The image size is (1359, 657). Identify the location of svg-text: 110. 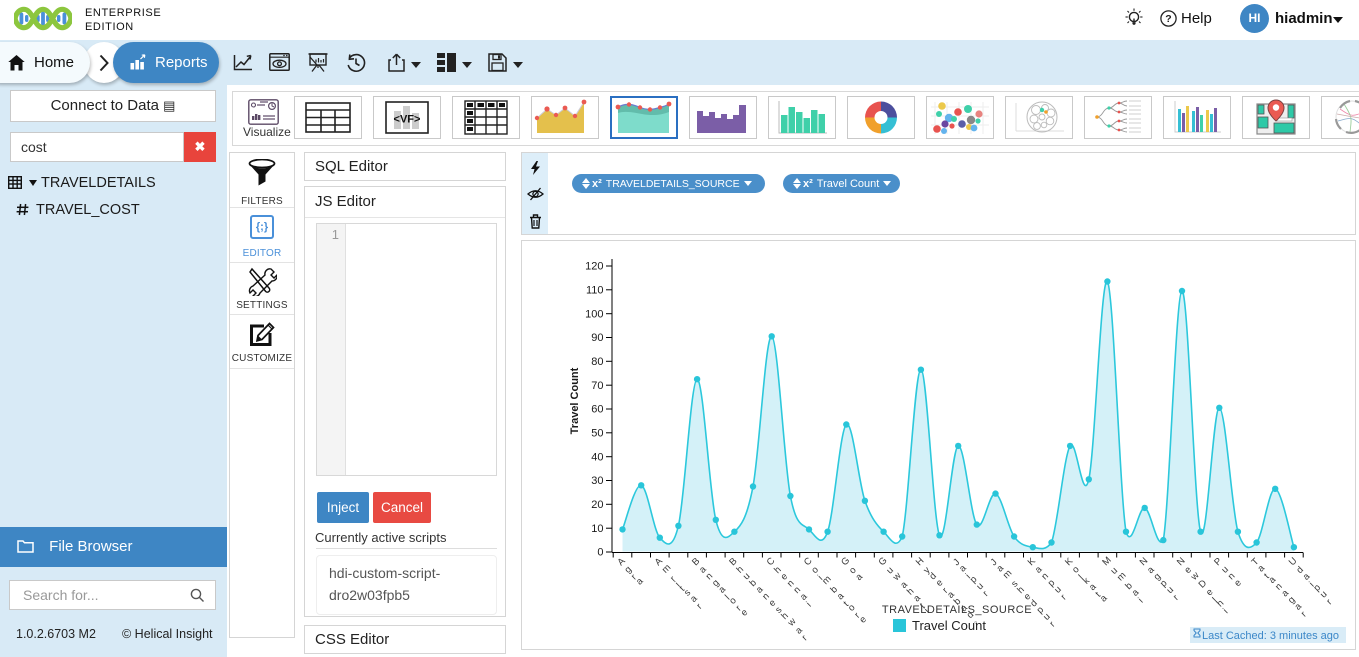
(595, 290).